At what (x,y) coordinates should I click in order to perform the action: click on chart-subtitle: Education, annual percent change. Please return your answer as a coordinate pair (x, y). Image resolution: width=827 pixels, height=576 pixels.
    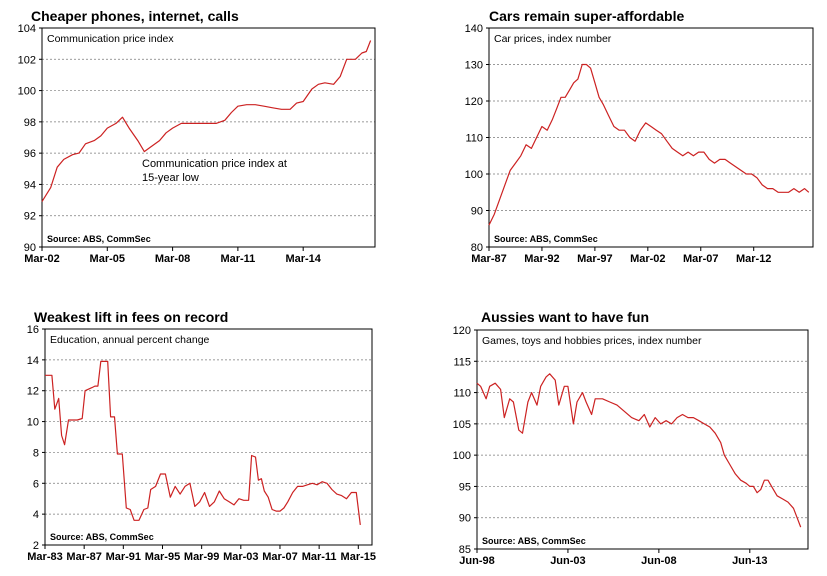
    Looking at the image, I should click on (130, 340).